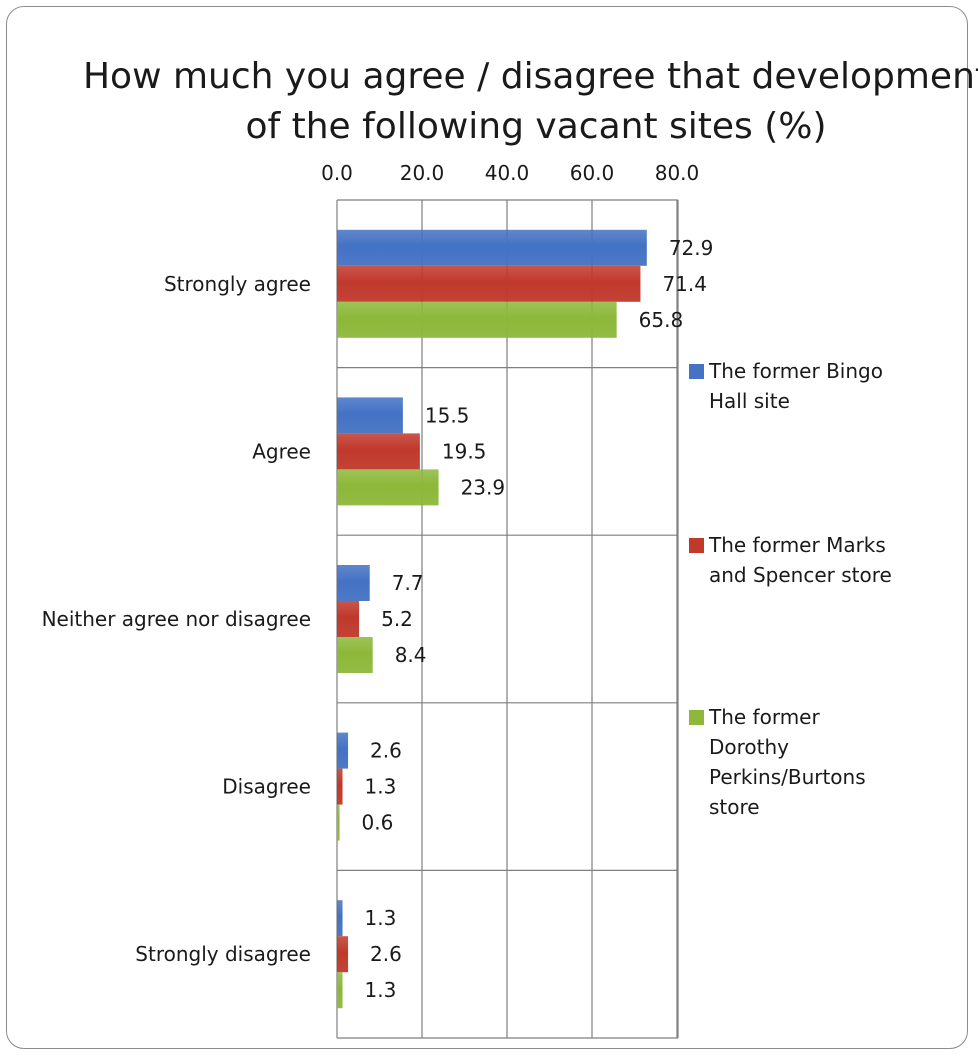 Image resolution: width=978 pixels, height=1057 pixels. What do you see at coordinates (800, 575) in the screenshot?
I see `legend-label-1-1: and Spencer store` at bounding box center [800, 575].